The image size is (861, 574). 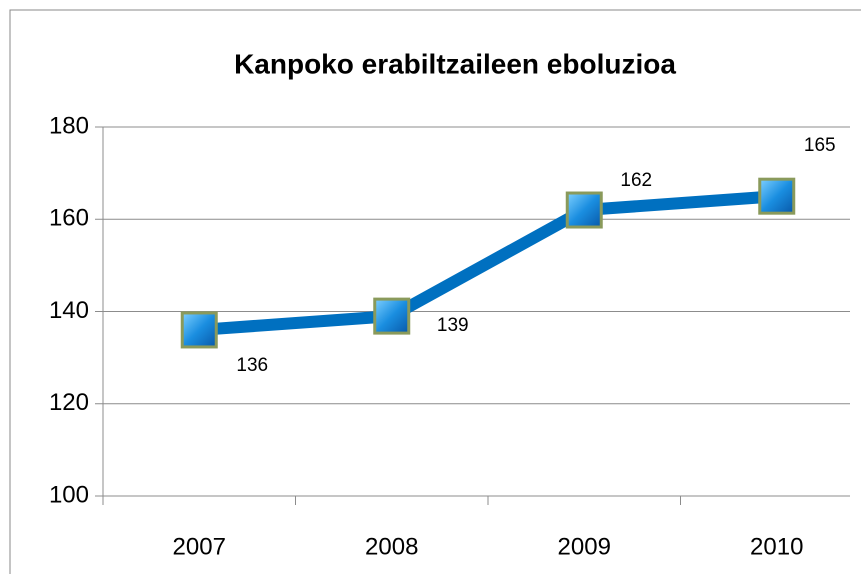 What do you see at coordinates (455, 63) in the screenshot?
I see `chart-title: Kanpoko erabiltzaileen eboluzioa` at bounding box center [455, 63].